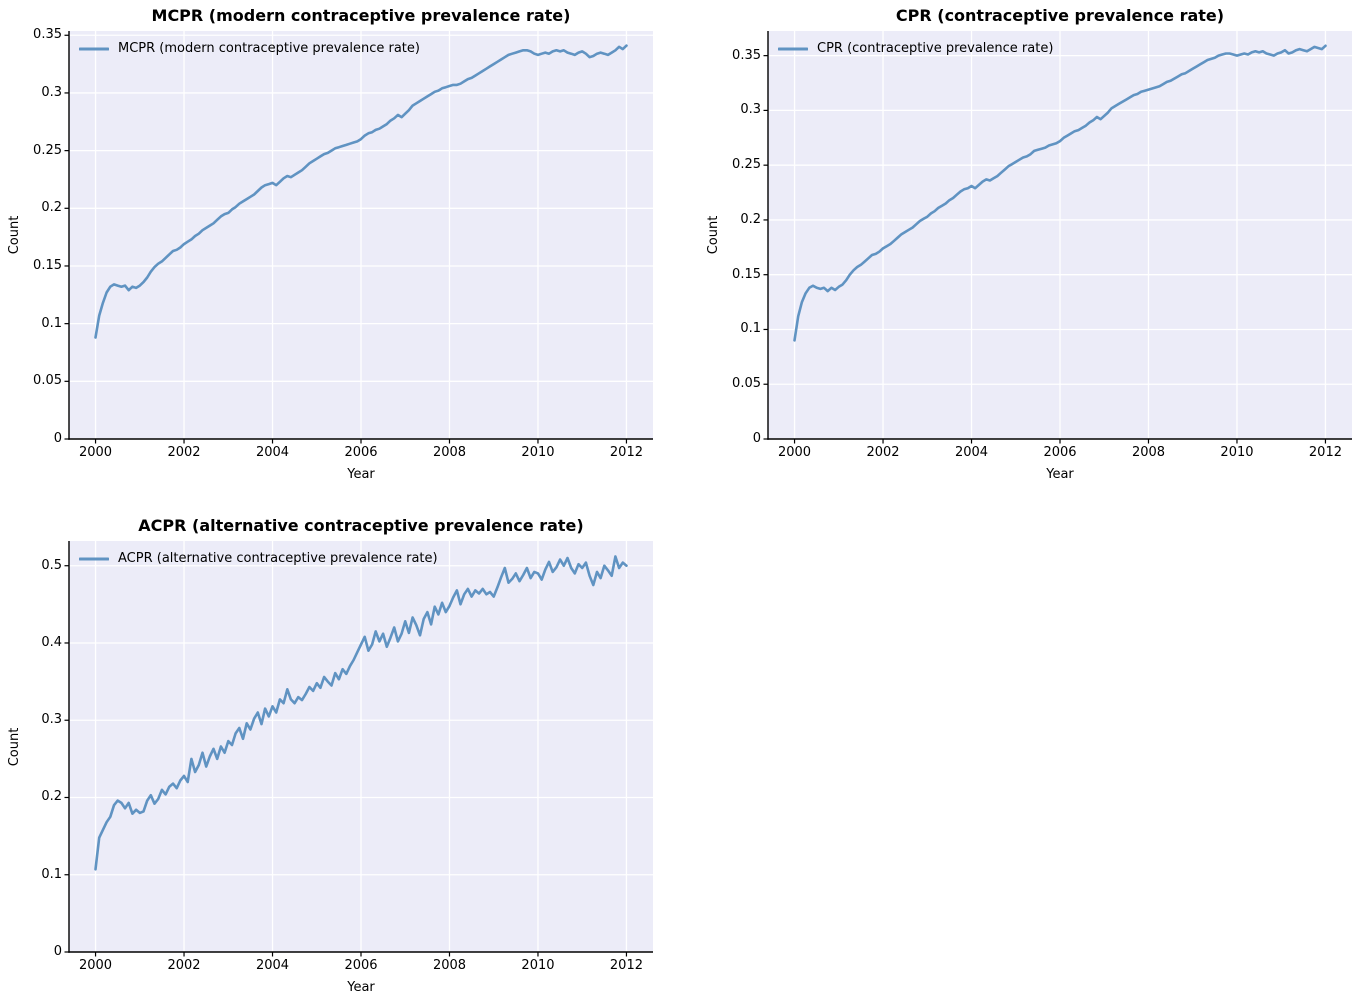 The width and height of the screenshot is (1360, 1005). I want to click on chart2-xlabel: Year, so click(1060, 474).